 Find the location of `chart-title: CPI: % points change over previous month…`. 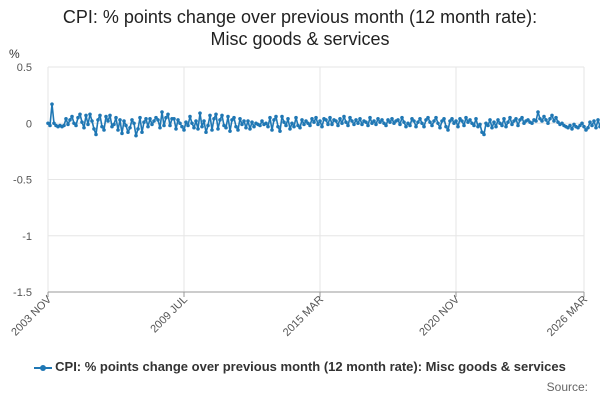

chart-title: CPI: % points change over previous month… is located at coordinates (300, 28).